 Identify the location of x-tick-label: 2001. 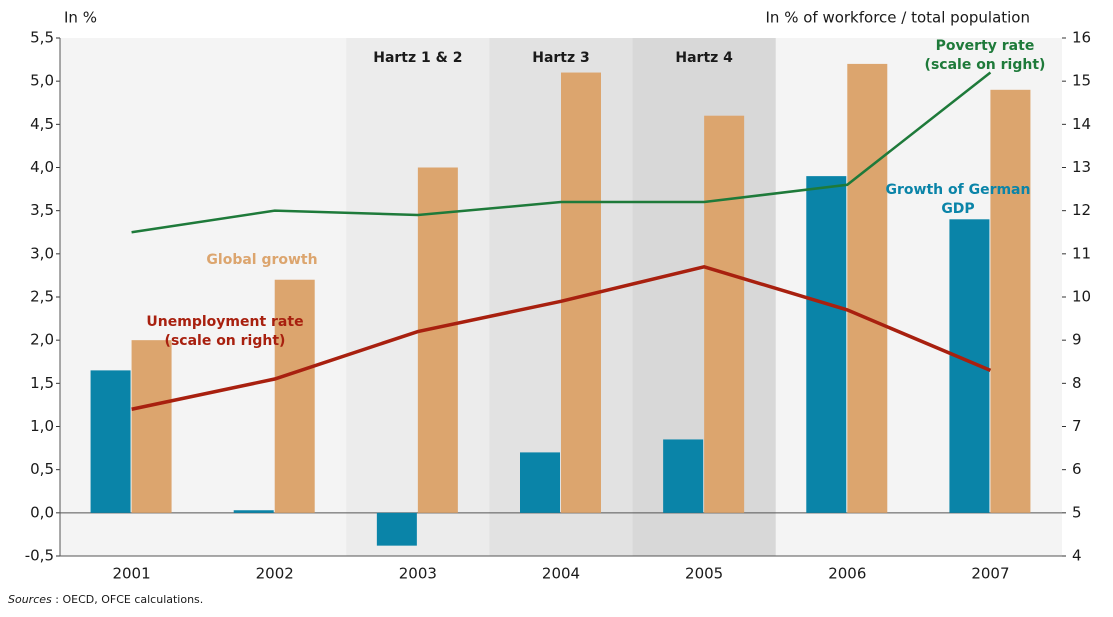
(131, 574).